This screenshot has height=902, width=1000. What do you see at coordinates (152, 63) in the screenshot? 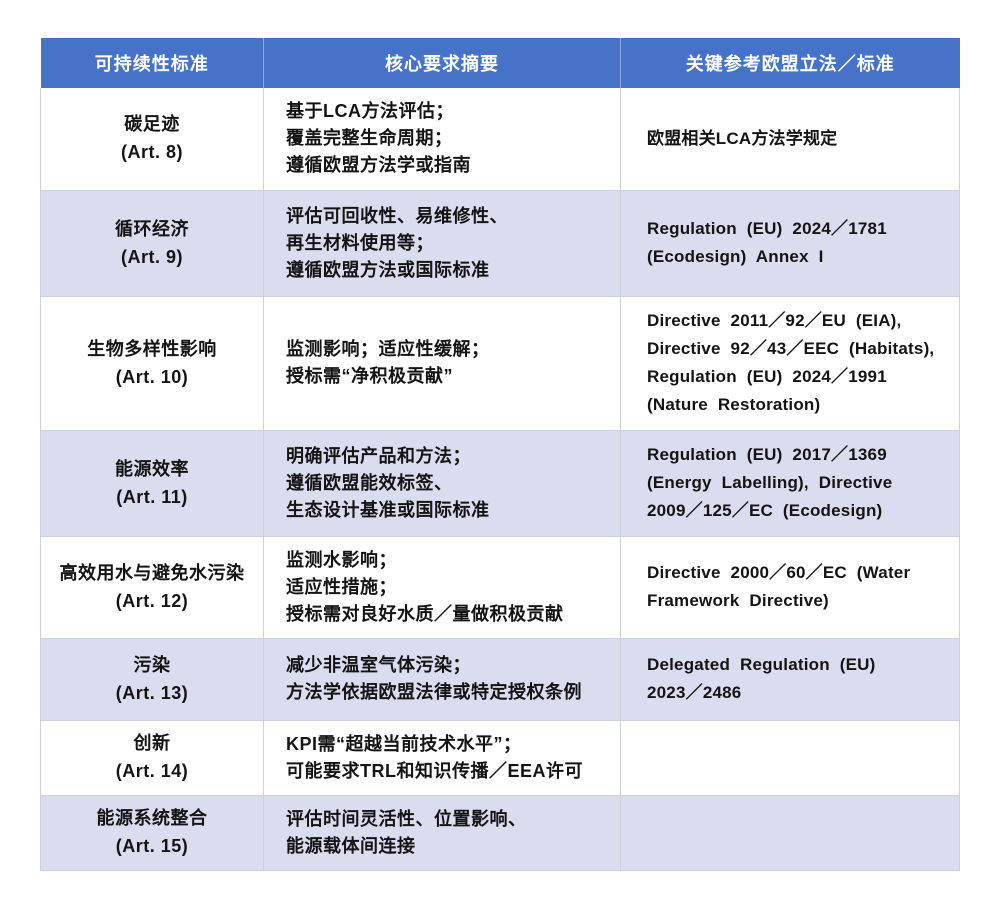
I see `header-criterion: 可持续性标准` at bounding box center [152, 63].